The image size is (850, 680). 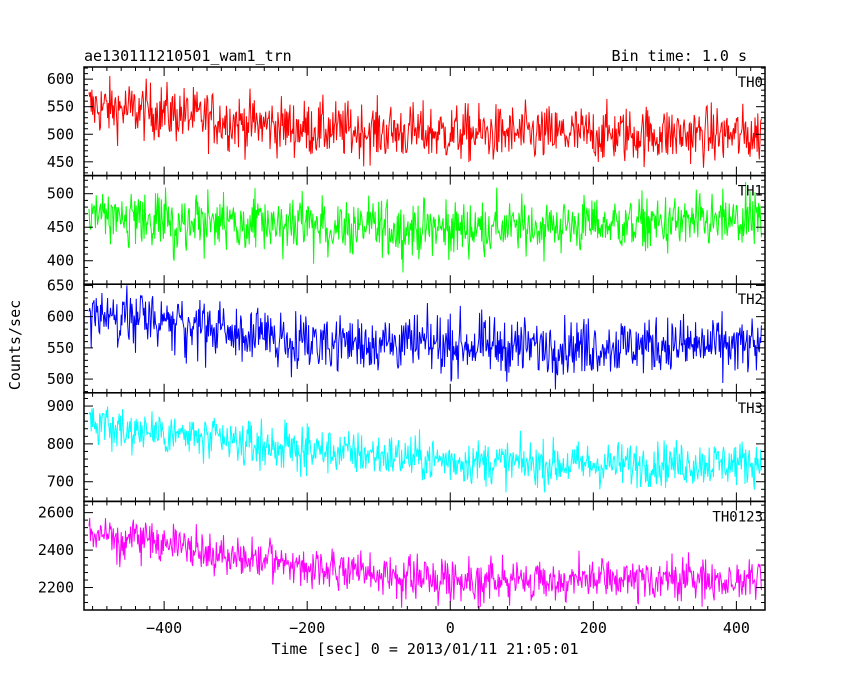 I want to click on panel-label-th1: TH1, so click(x=750, y=192).